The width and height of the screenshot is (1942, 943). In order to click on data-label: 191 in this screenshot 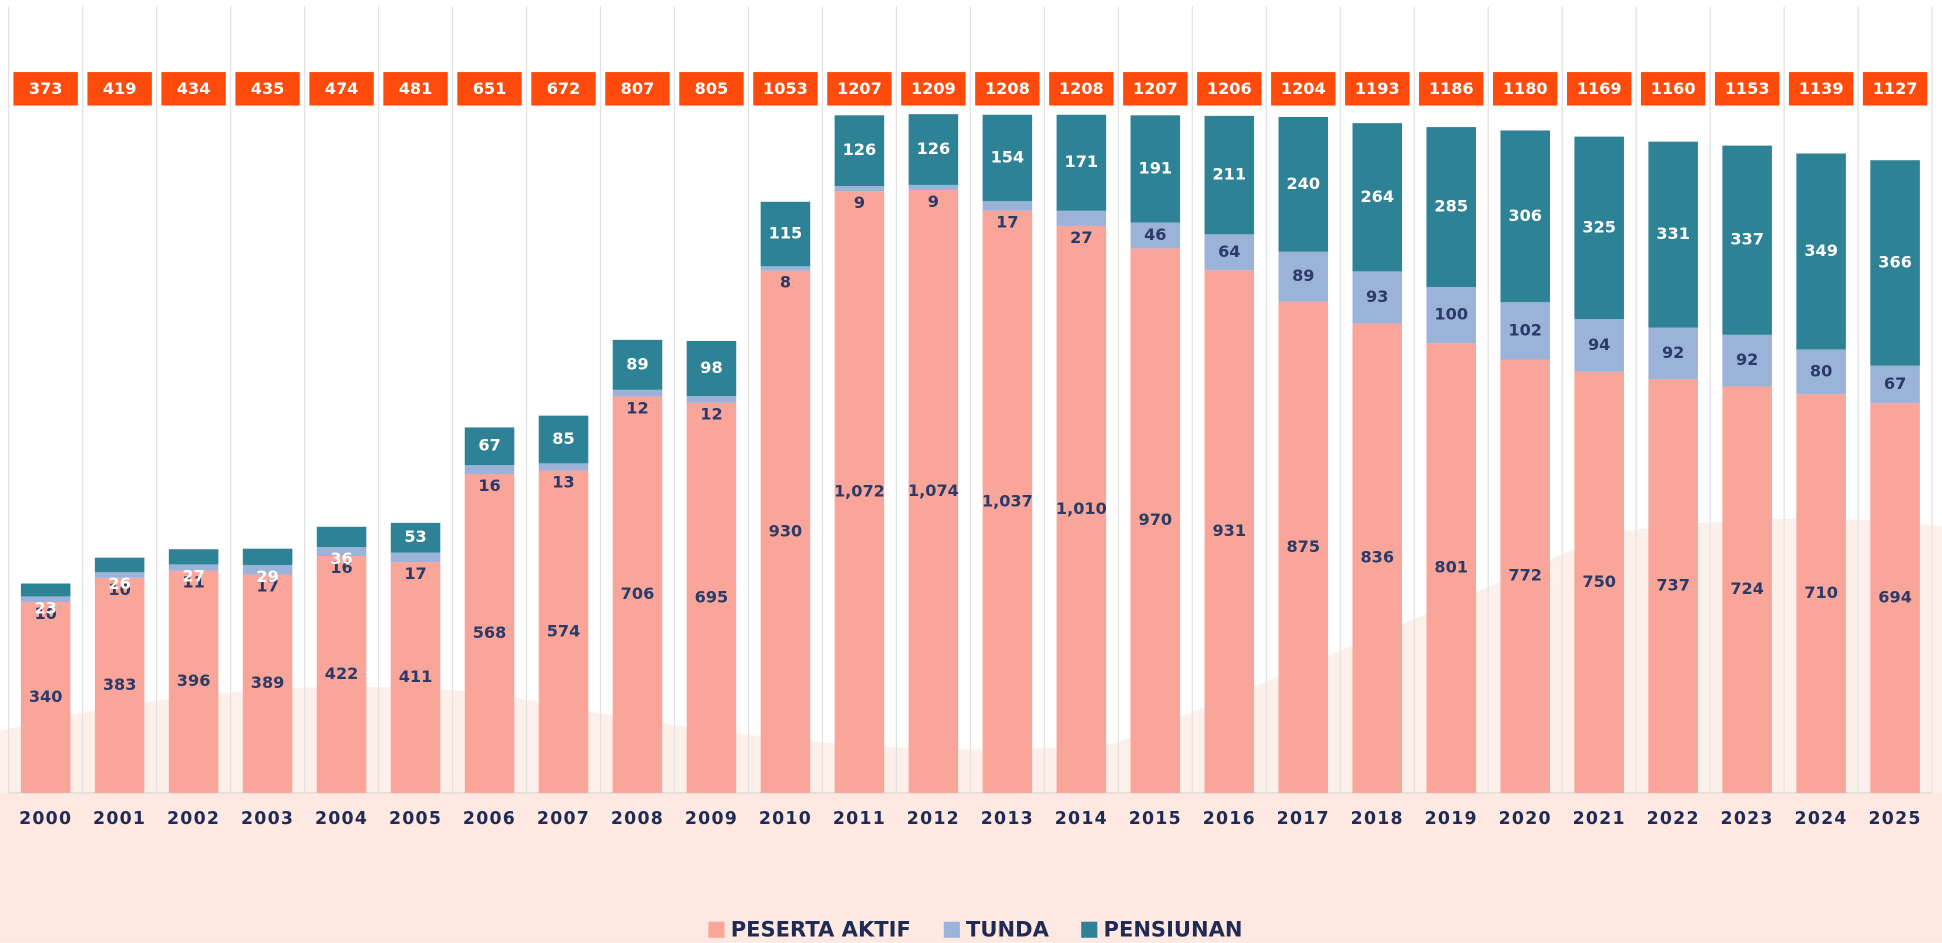, I will do `click(1156, 167)`.